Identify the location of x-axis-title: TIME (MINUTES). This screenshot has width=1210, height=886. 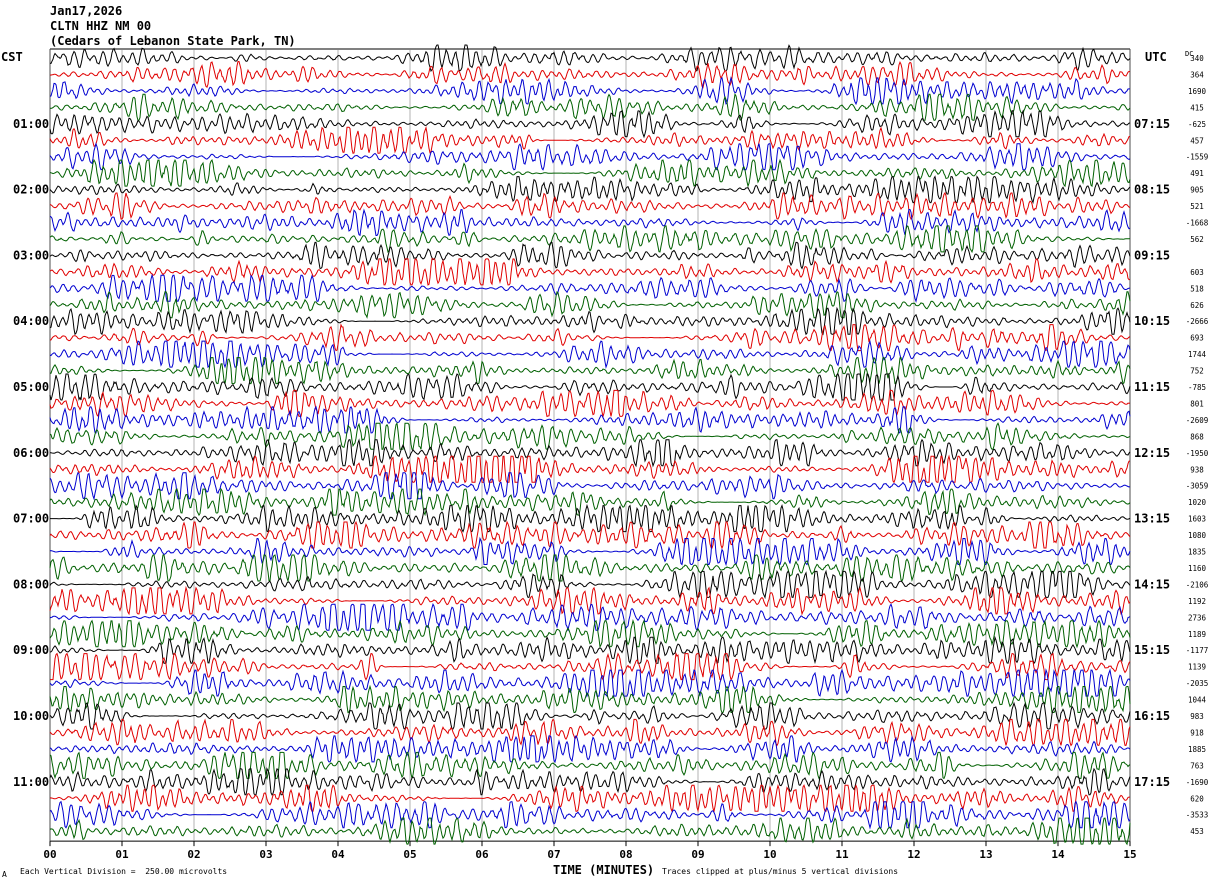
(604, 870).